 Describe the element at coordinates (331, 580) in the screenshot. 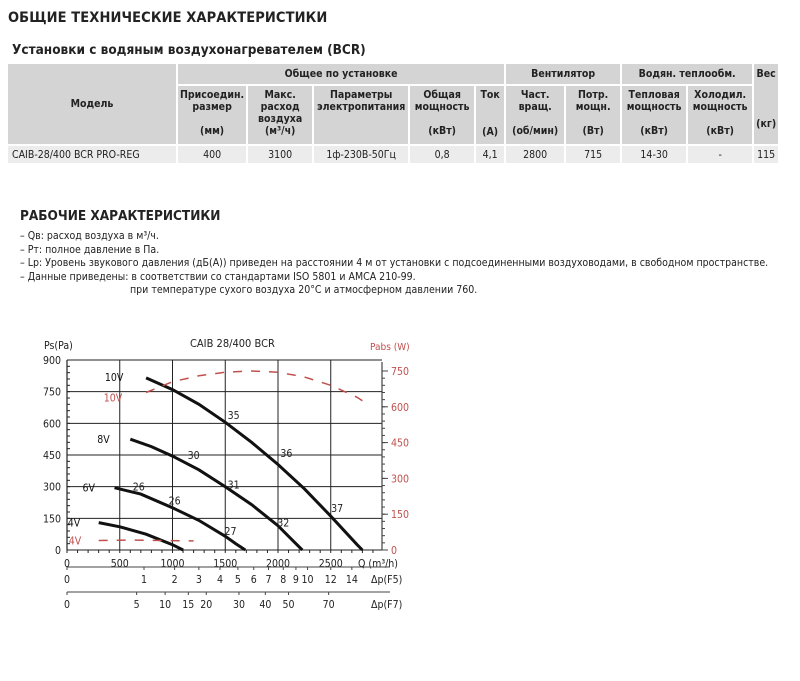

I see `secondary-tick-label: 12` at that location.